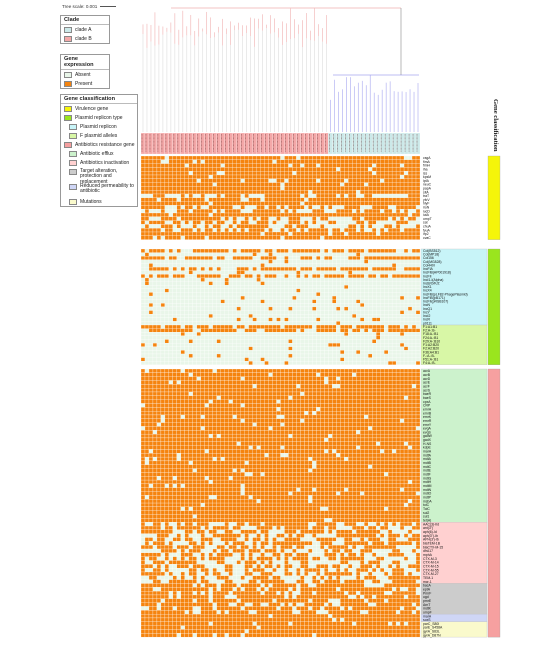 This screenshot has width=552, height=668. What do you see at coordinates (250, 143) in the screenshot?
I see `clade-strip-cell` at bounding box center [250, 143].